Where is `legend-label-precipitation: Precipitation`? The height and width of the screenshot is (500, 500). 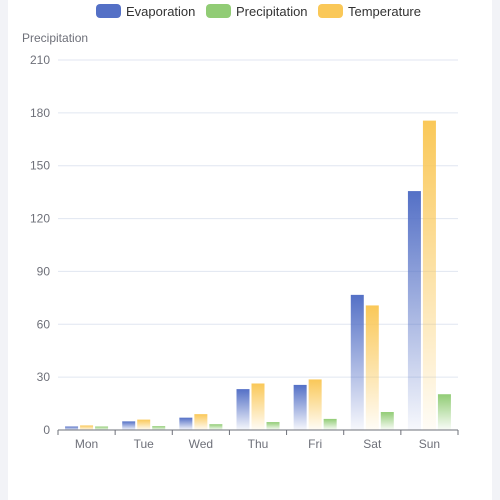 legend-label-precipitation: Precipitation is located at coordinates (272, 11).